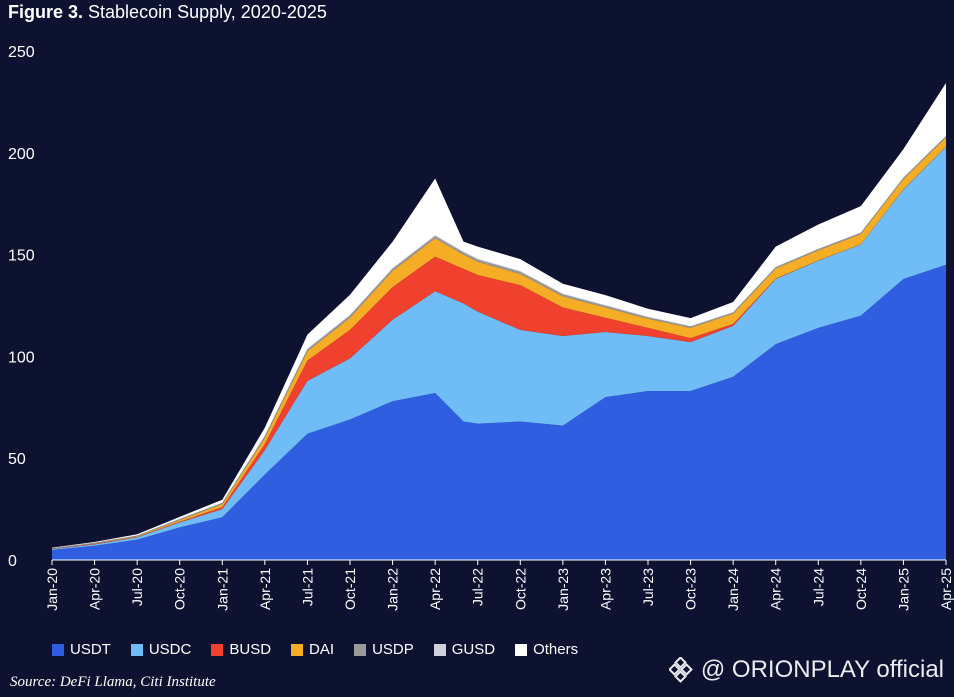  I want to click on legend-item-dai: DAI, so click(312, 649).